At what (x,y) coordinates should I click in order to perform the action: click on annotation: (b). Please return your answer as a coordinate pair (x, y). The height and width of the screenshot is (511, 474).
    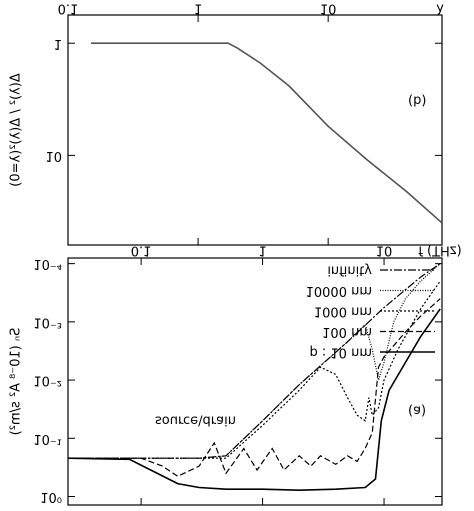
    Looking at the image, I should click on (417, 100).